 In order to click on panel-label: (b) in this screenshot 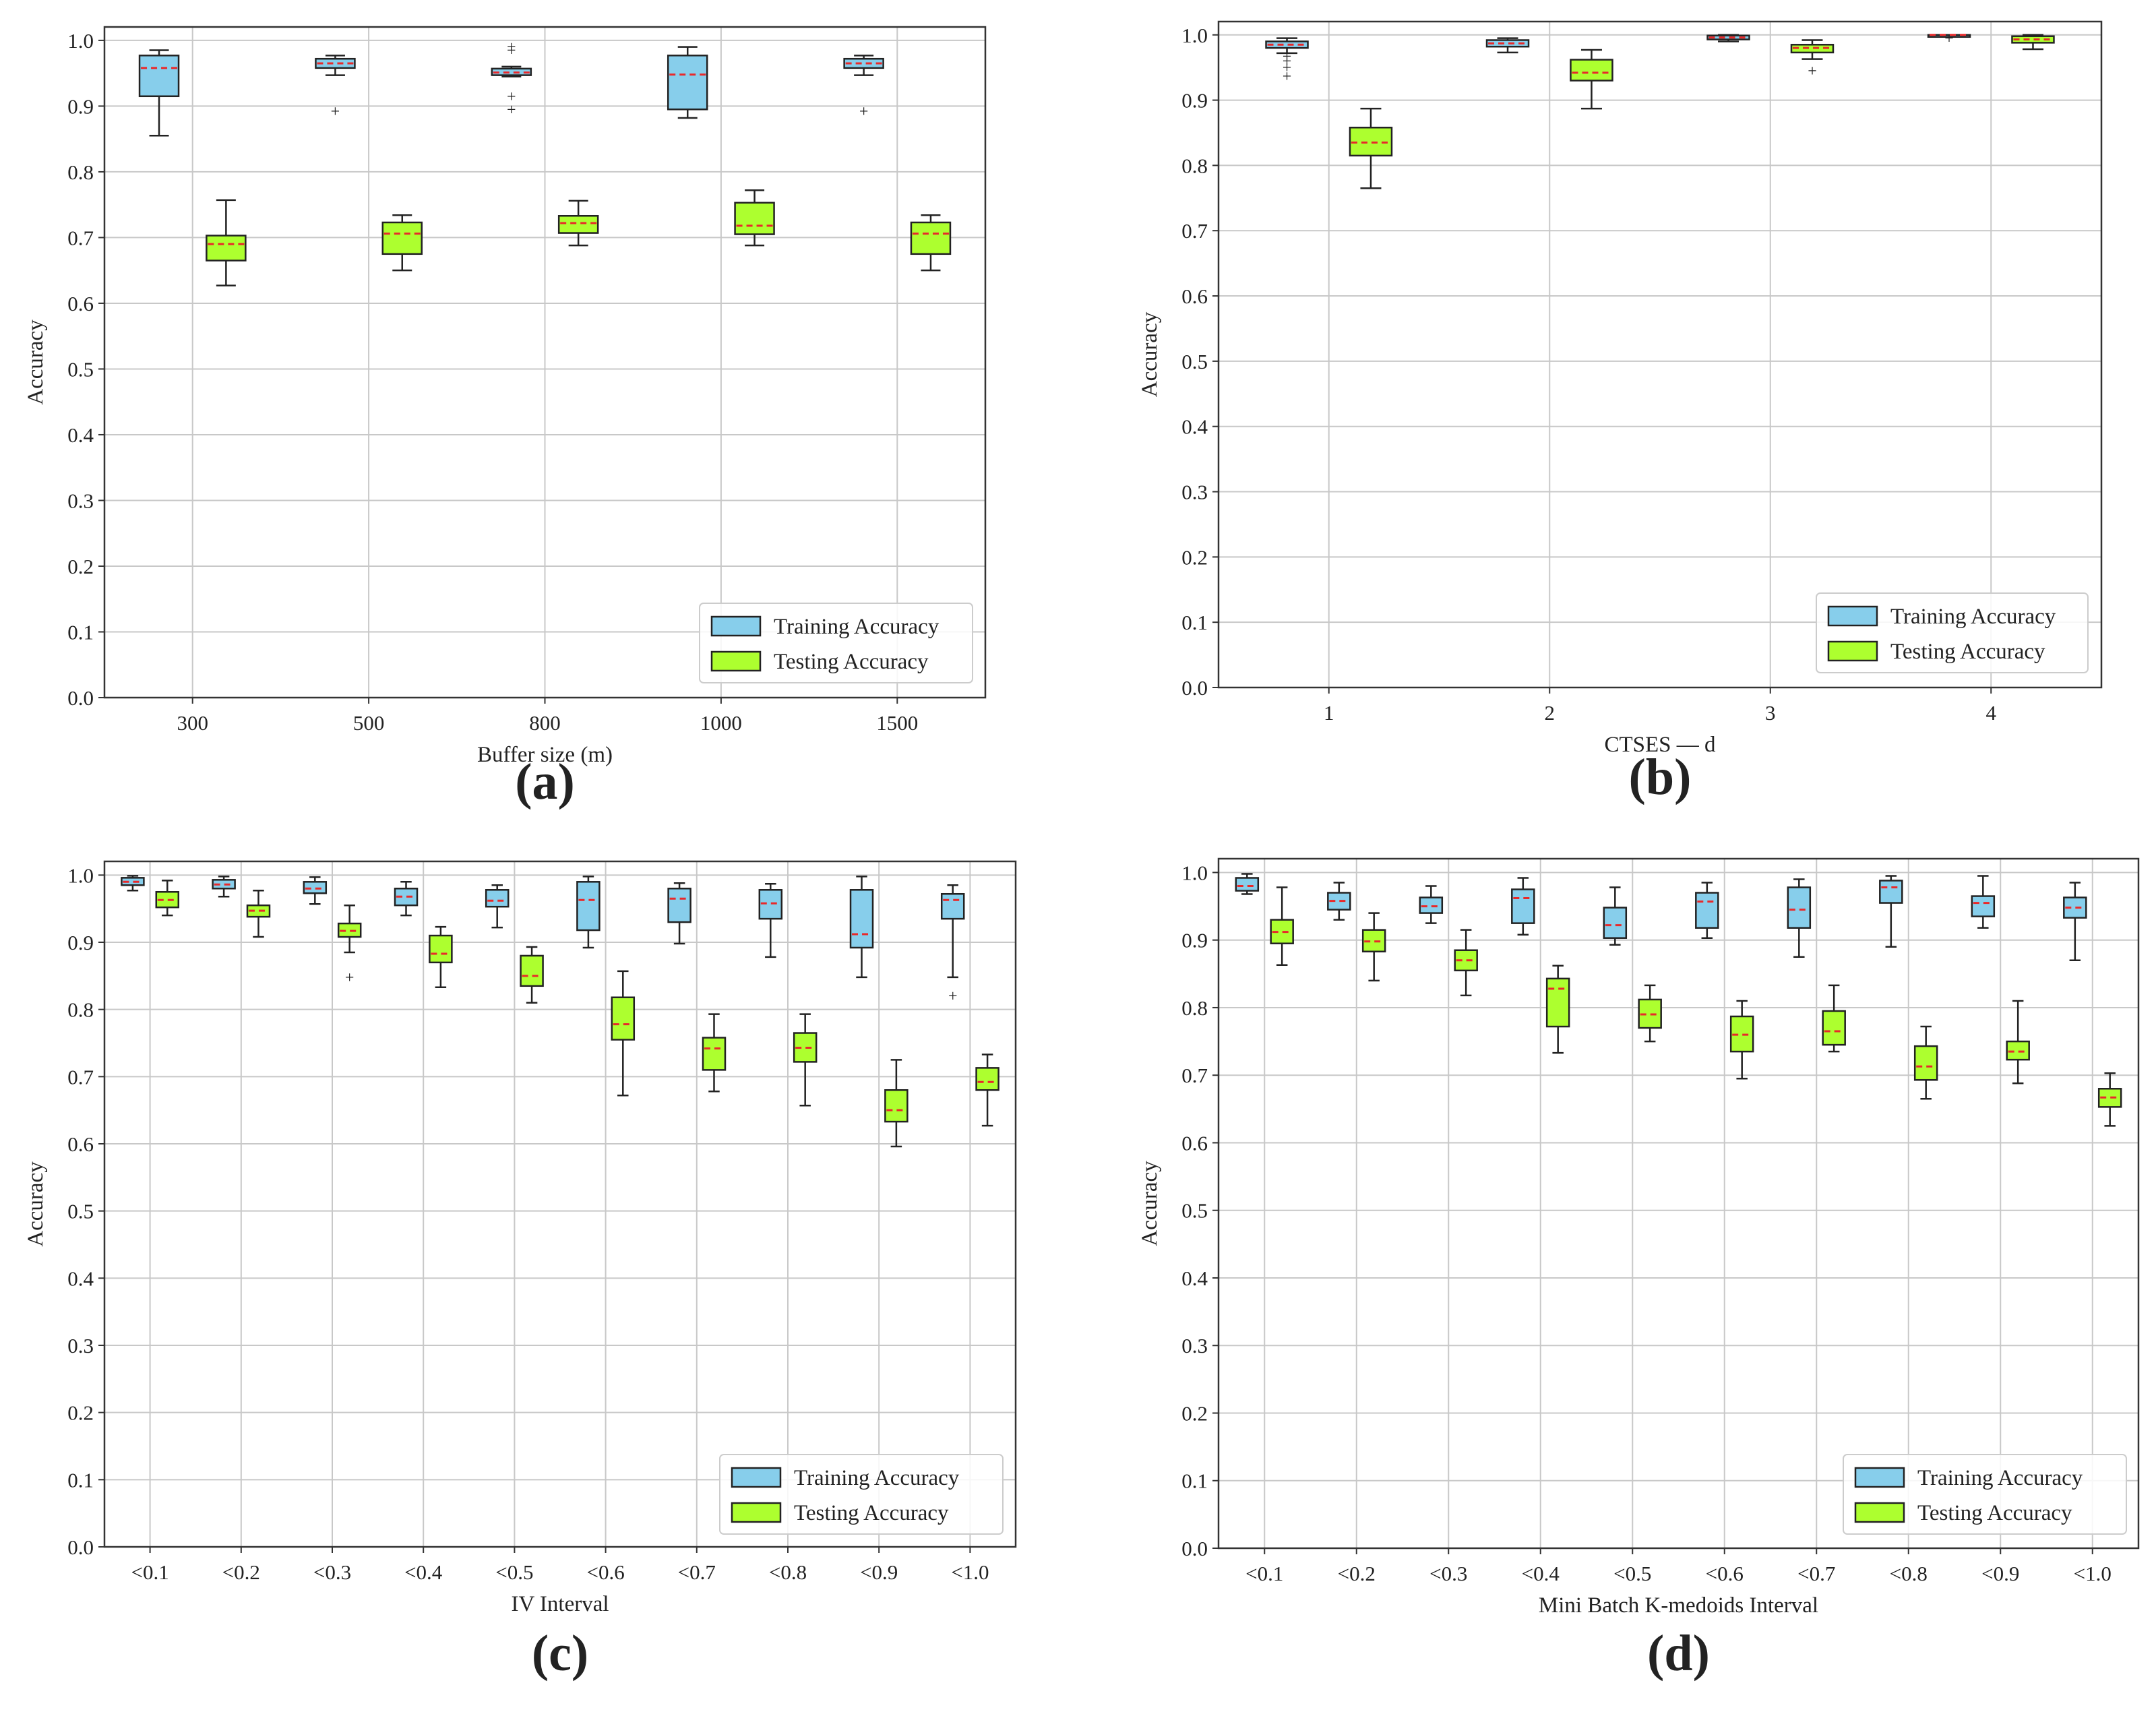, I will do `click(1661, 777)`.